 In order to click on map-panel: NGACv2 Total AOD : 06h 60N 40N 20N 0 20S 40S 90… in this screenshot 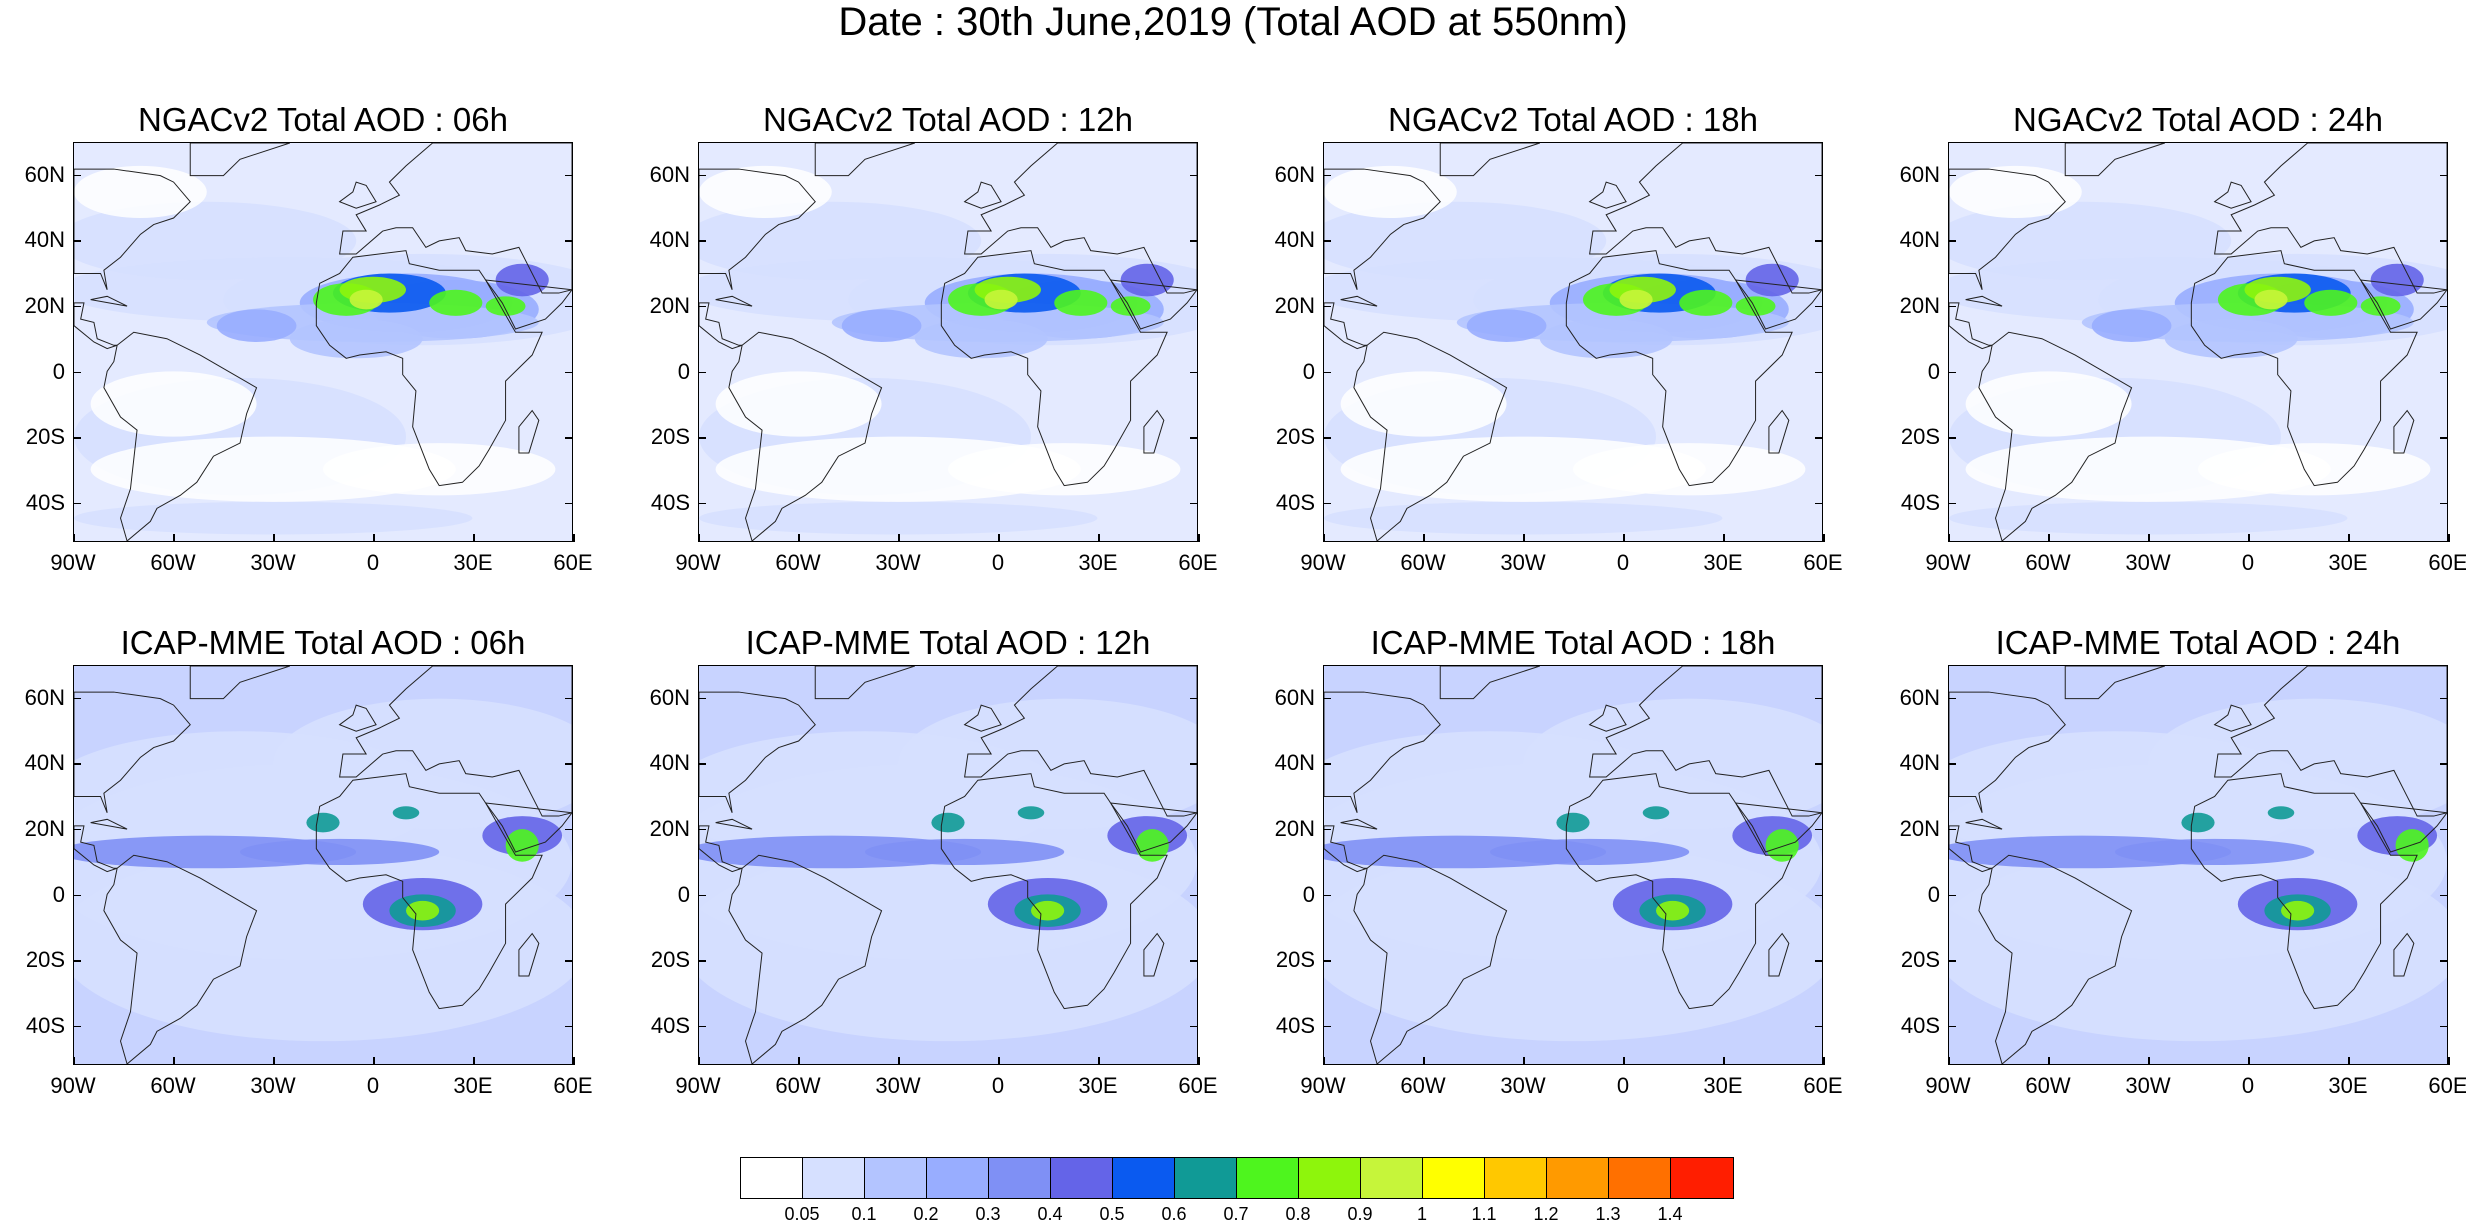, I will do `click(309, 339)`.